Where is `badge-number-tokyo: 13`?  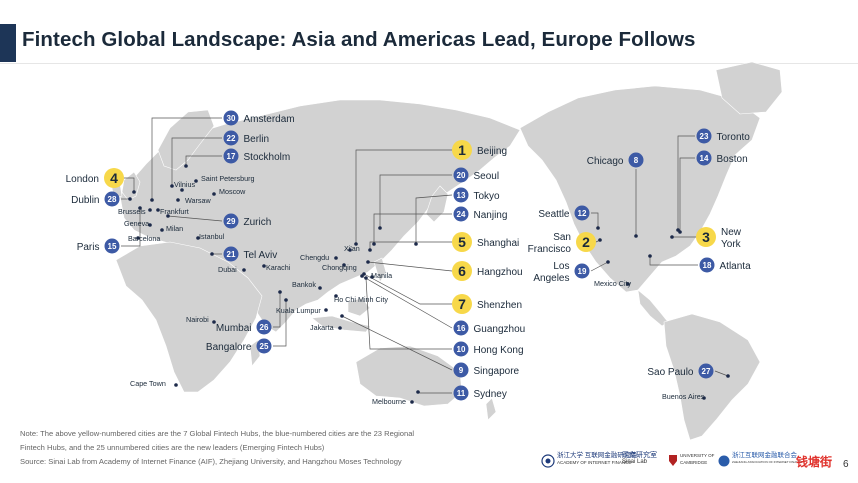 badge-number-tokyo: 13 is located at coordinates (461, 195).